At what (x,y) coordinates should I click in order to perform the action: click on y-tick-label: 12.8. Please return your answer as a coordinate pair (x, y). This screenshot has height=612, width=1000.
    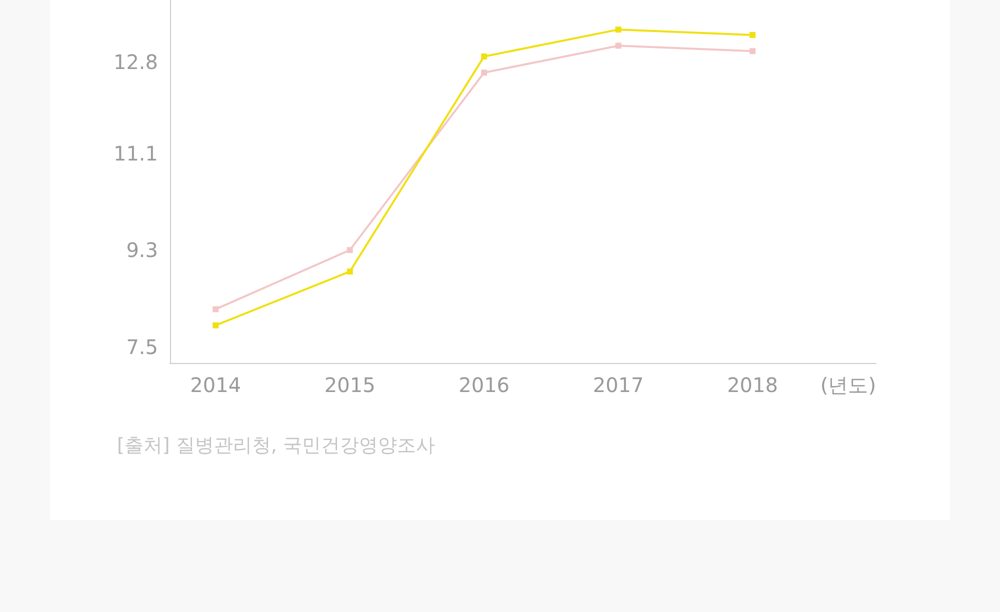
    Looking at the image, I should click on (135, 62).